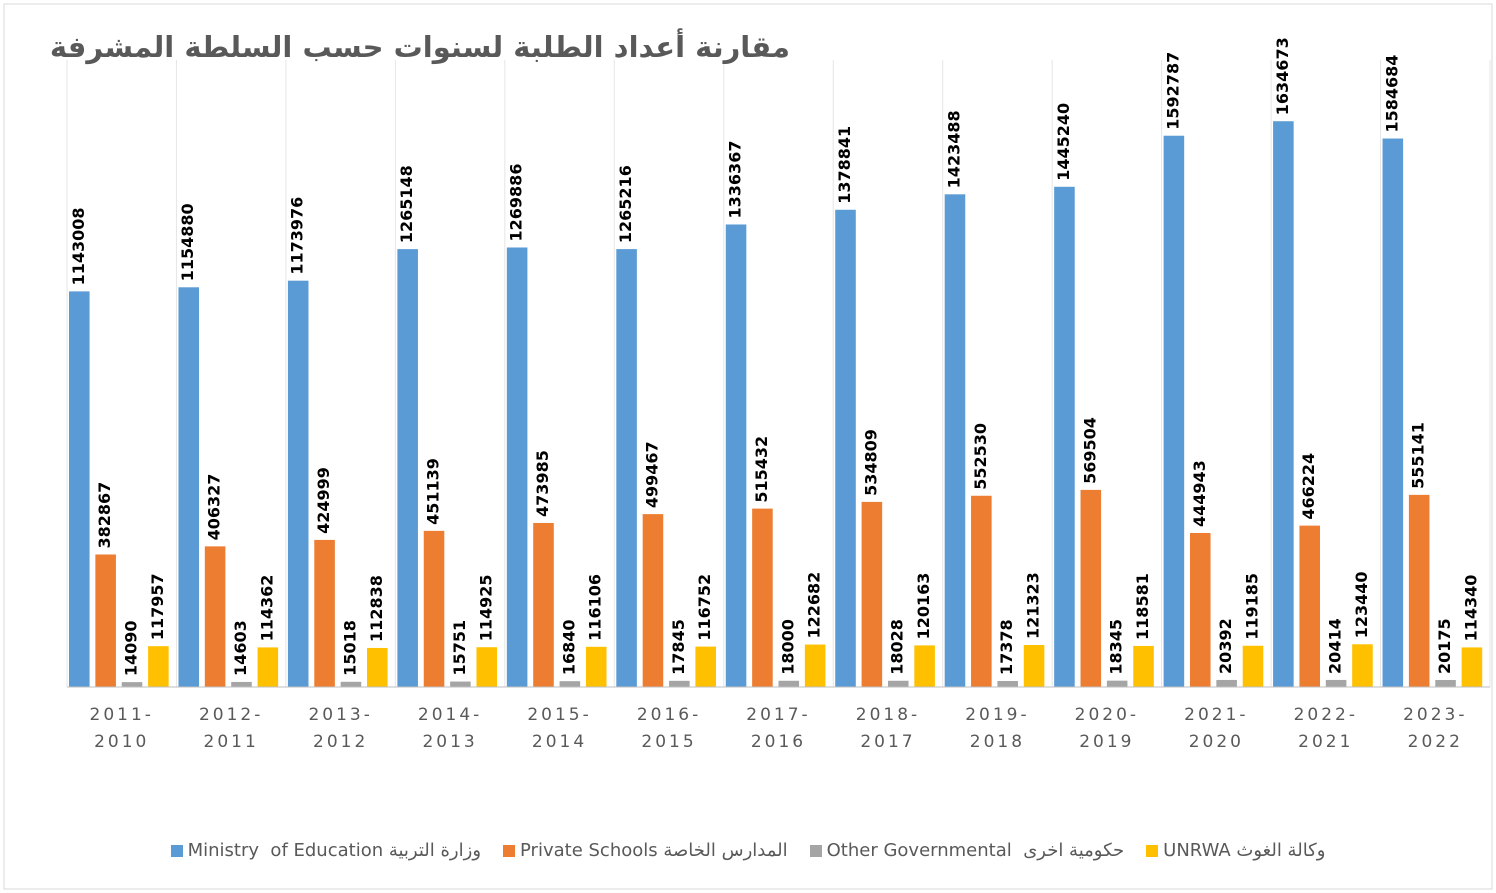  Describe the element at coordinates (1172, 91) in the screenshot. I see `value-label: 1592787` at that location.